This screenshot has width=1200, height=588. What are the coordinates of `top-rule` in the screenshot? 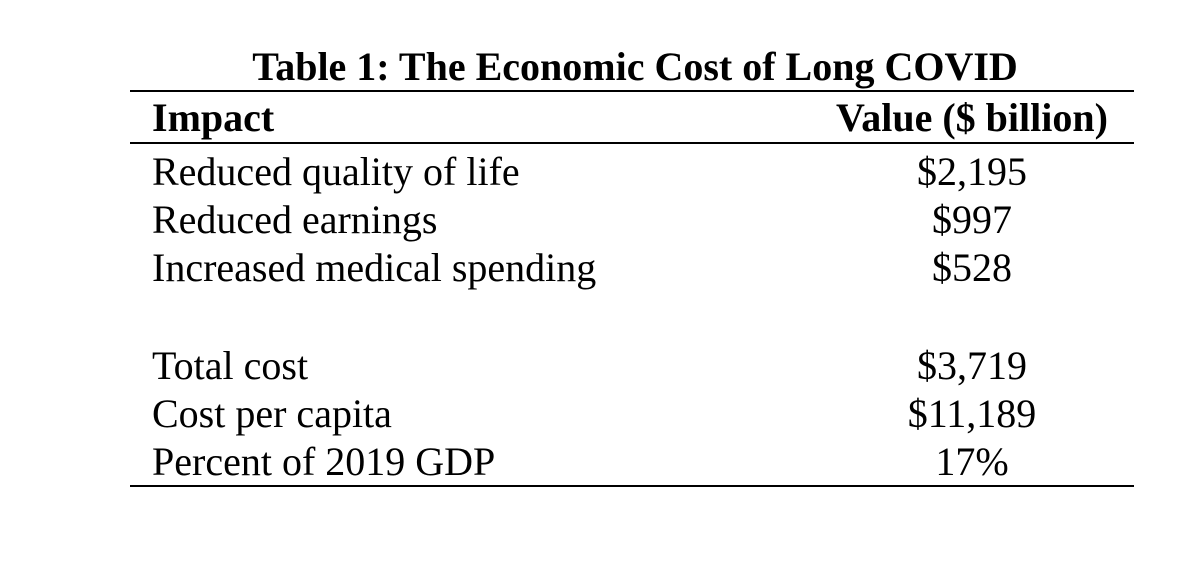 It's located at (632, 91).